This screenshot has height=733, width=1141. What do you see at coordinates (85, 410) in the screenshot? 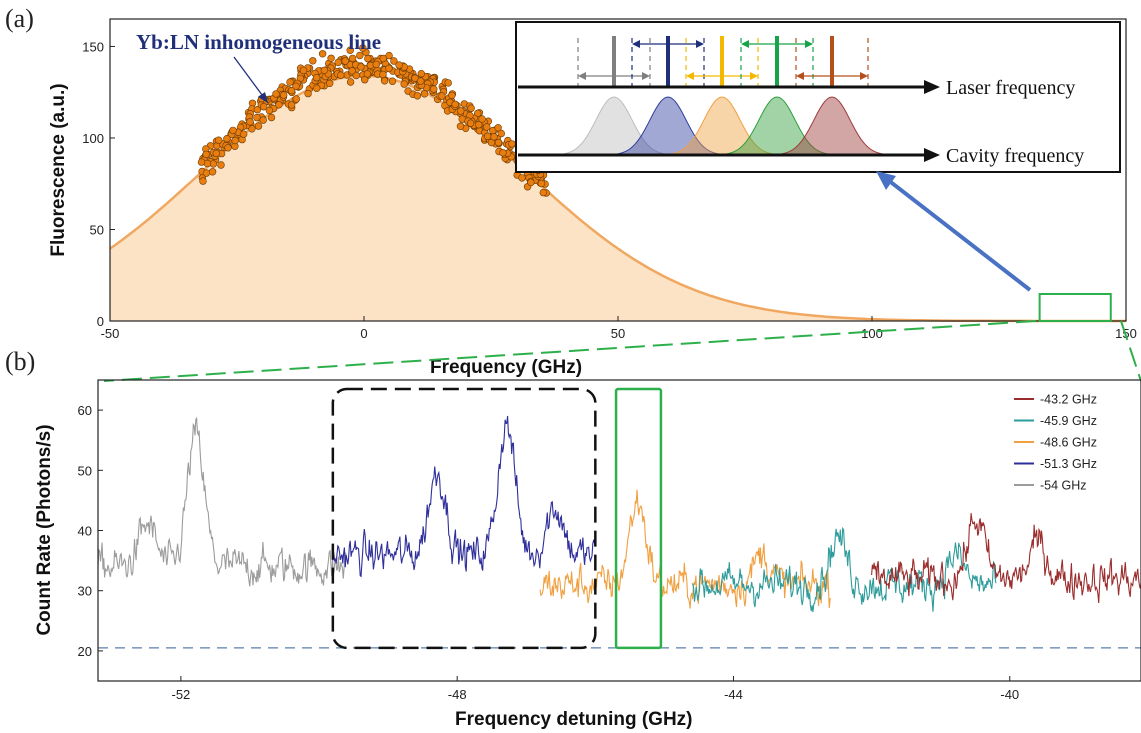
I see `y-tick-label-b: 60` at bounding box center [85, 410].